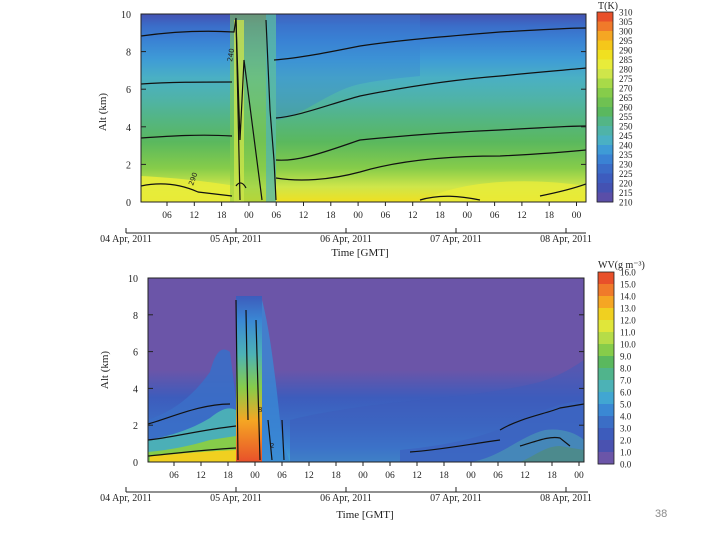 Image resolution: width=720 pixels, height=540 pixels. What do you see at coordinates (626, 465) in the screenshot?
I see `colorbar-tick-label: 0.0` at bounding box center [626, 465].